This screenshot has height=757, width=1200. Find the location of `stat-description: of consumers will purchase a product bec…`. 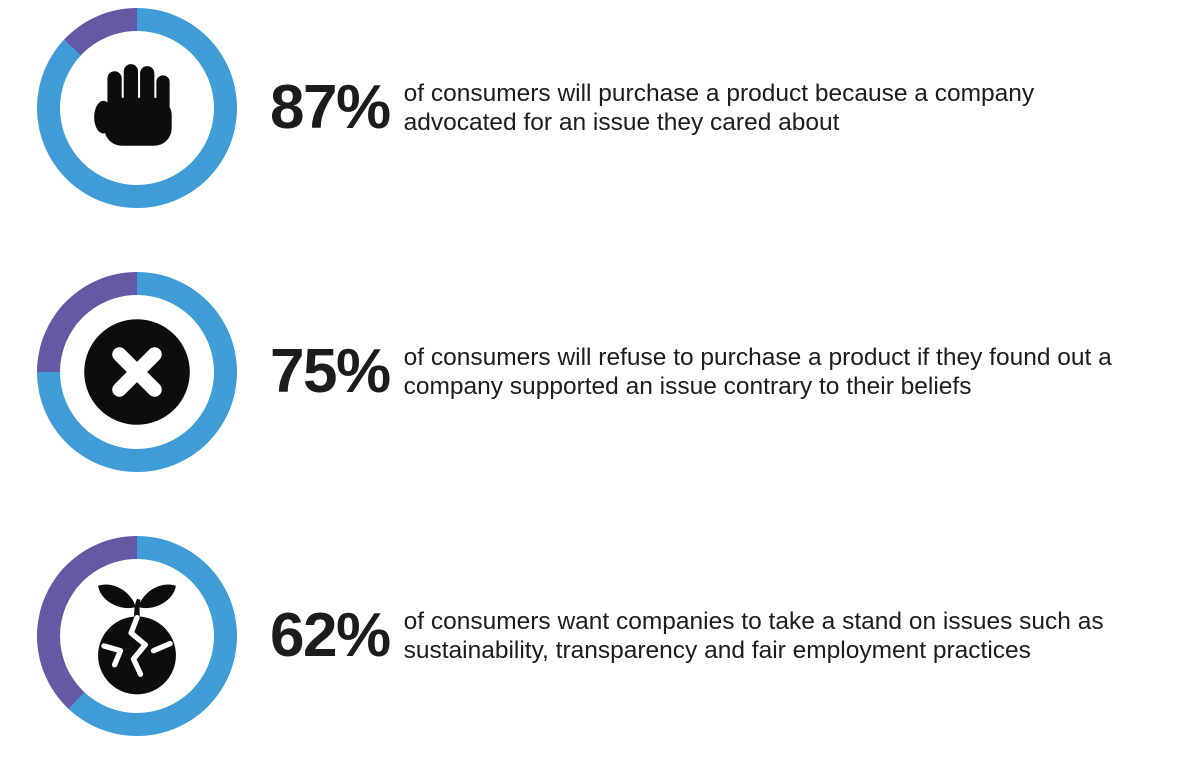

stat-description: of consumers will purchase a product bec… is located at coordinates (719, 107).